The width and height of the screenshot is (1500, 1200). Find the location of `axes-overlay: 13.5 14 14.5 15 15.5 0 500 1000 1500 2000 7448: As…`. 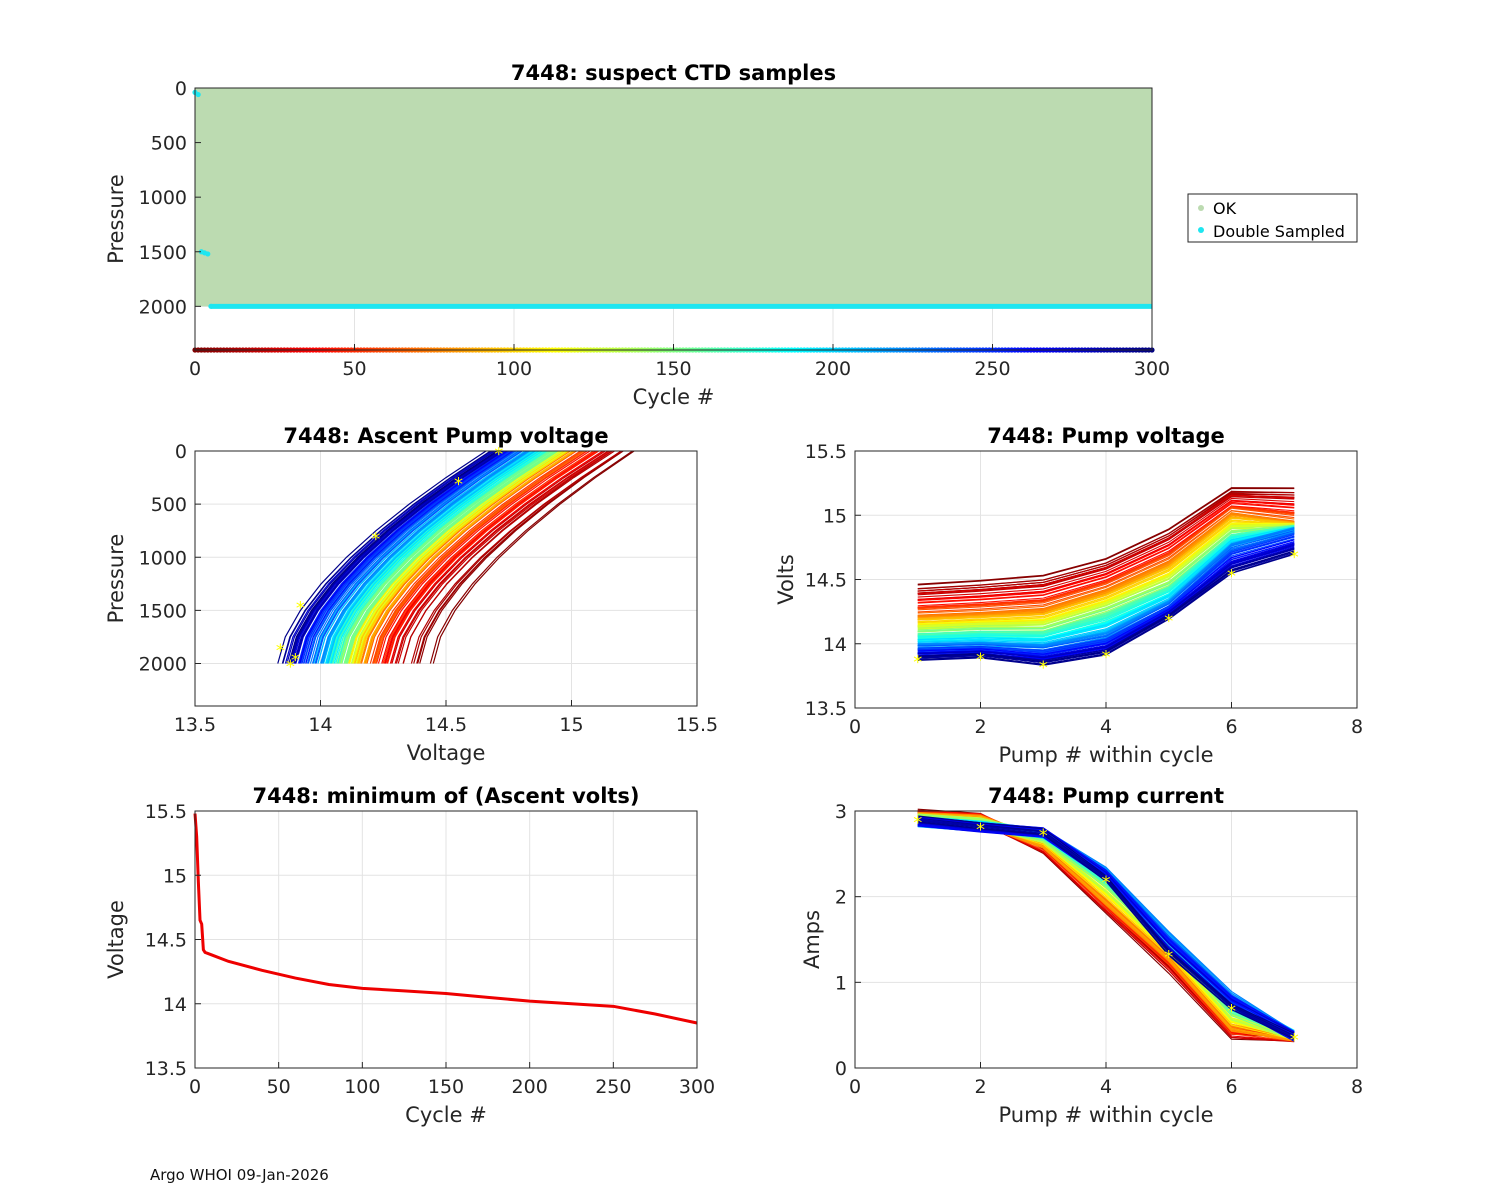

axes-overlay: 13.5 14 14.5 15 15.5 0 500 1000 1500 2000 7448: As… is located at coordinates (411, 594).